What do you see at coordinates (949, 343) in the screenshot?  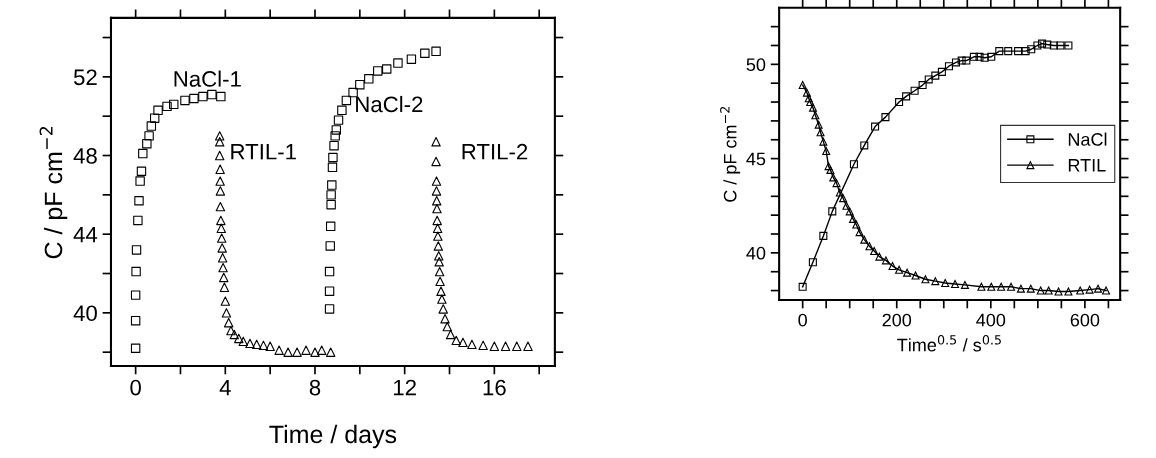 I see `x-axis-title: Time$^{0.5}$ / s$^{0.5}$` at bounding box center [949, 343].